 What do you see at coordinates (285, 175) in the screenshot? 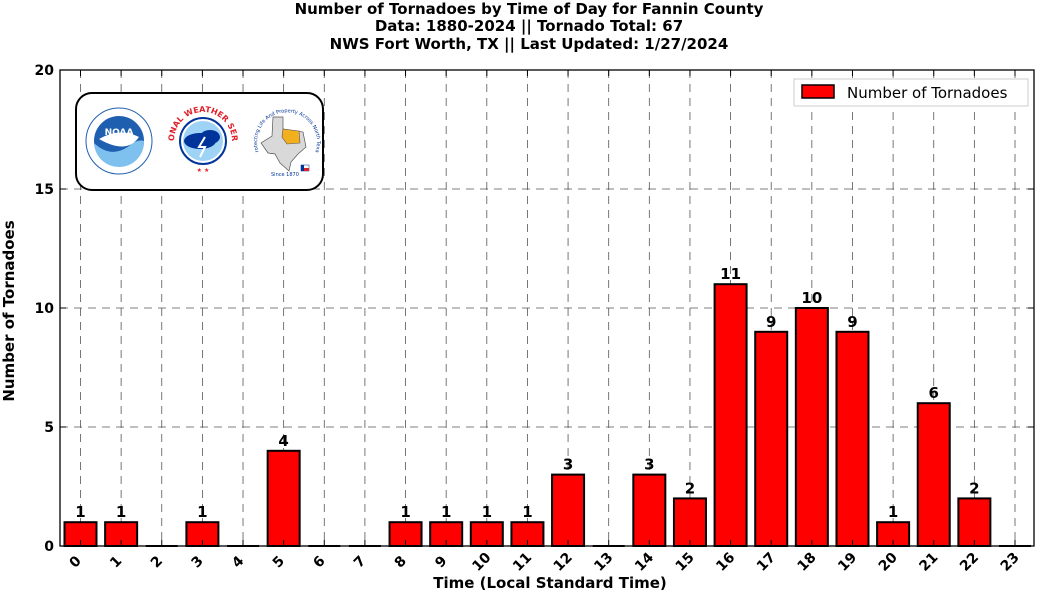
I see `since-text: Since 1870` at bounding box center [285, 175].